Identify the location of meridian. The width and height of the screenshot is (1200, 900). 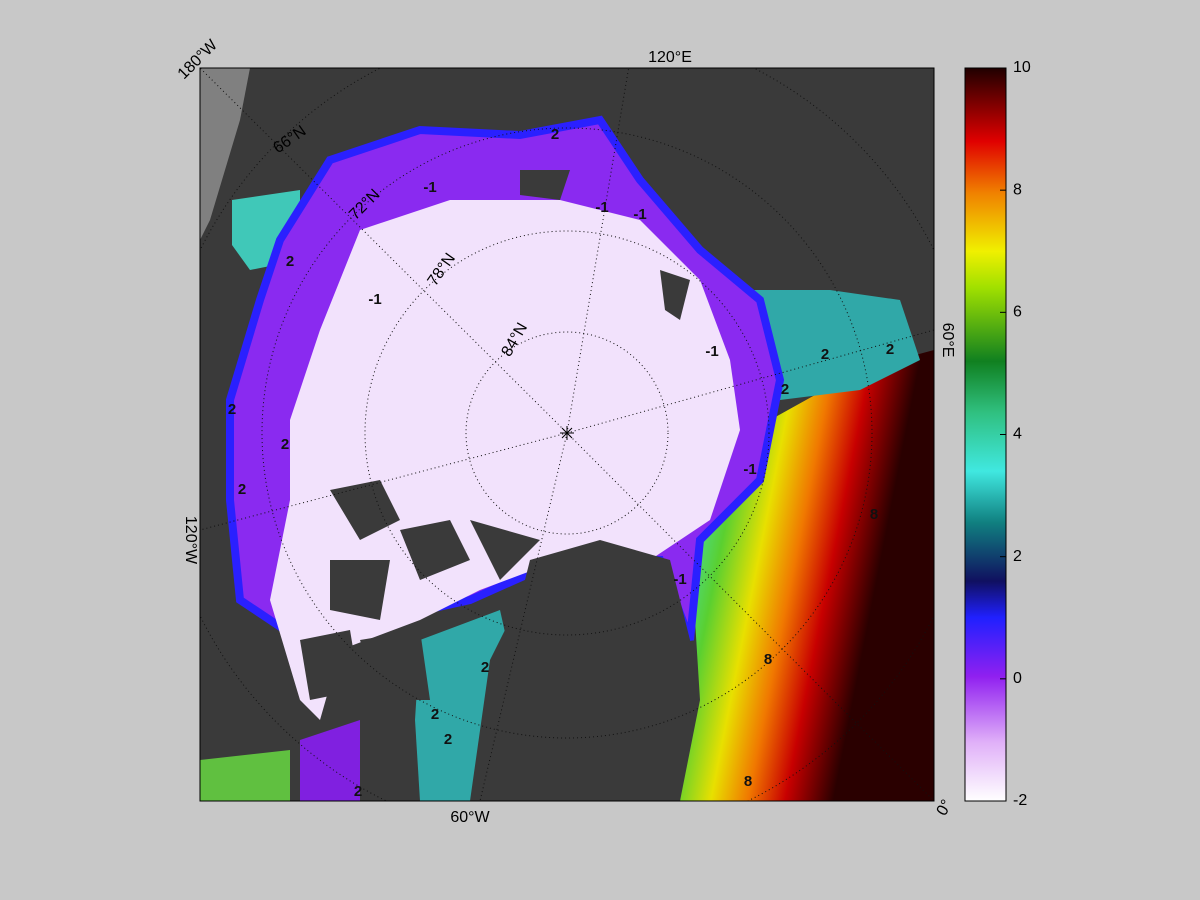
(384, 481).